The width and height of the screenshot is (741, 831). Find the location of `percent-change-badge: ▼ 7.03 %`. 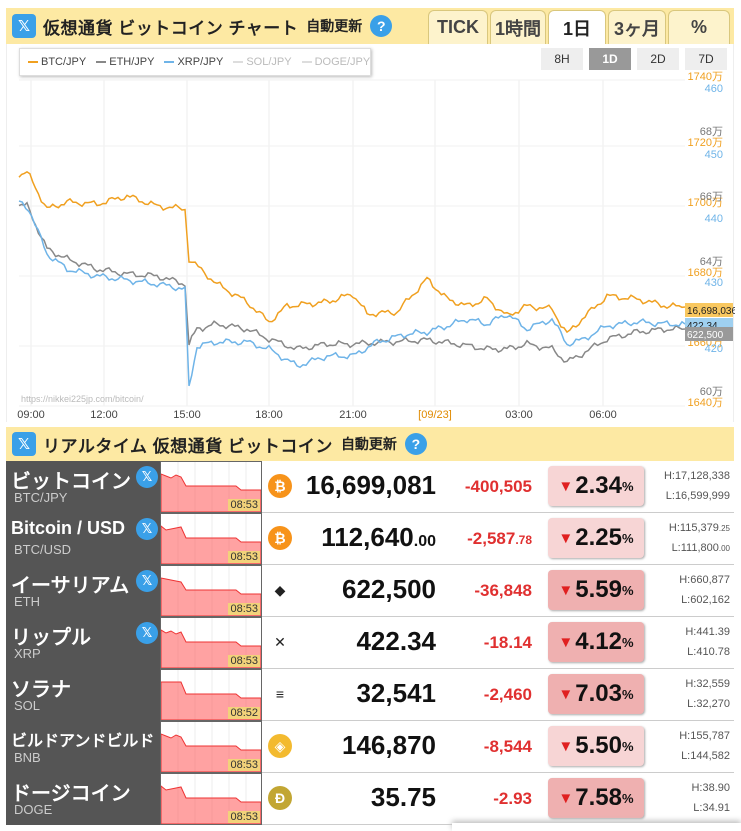

percent-change-badge: ▼ 7.03 % is located at coordinates (596, 694).